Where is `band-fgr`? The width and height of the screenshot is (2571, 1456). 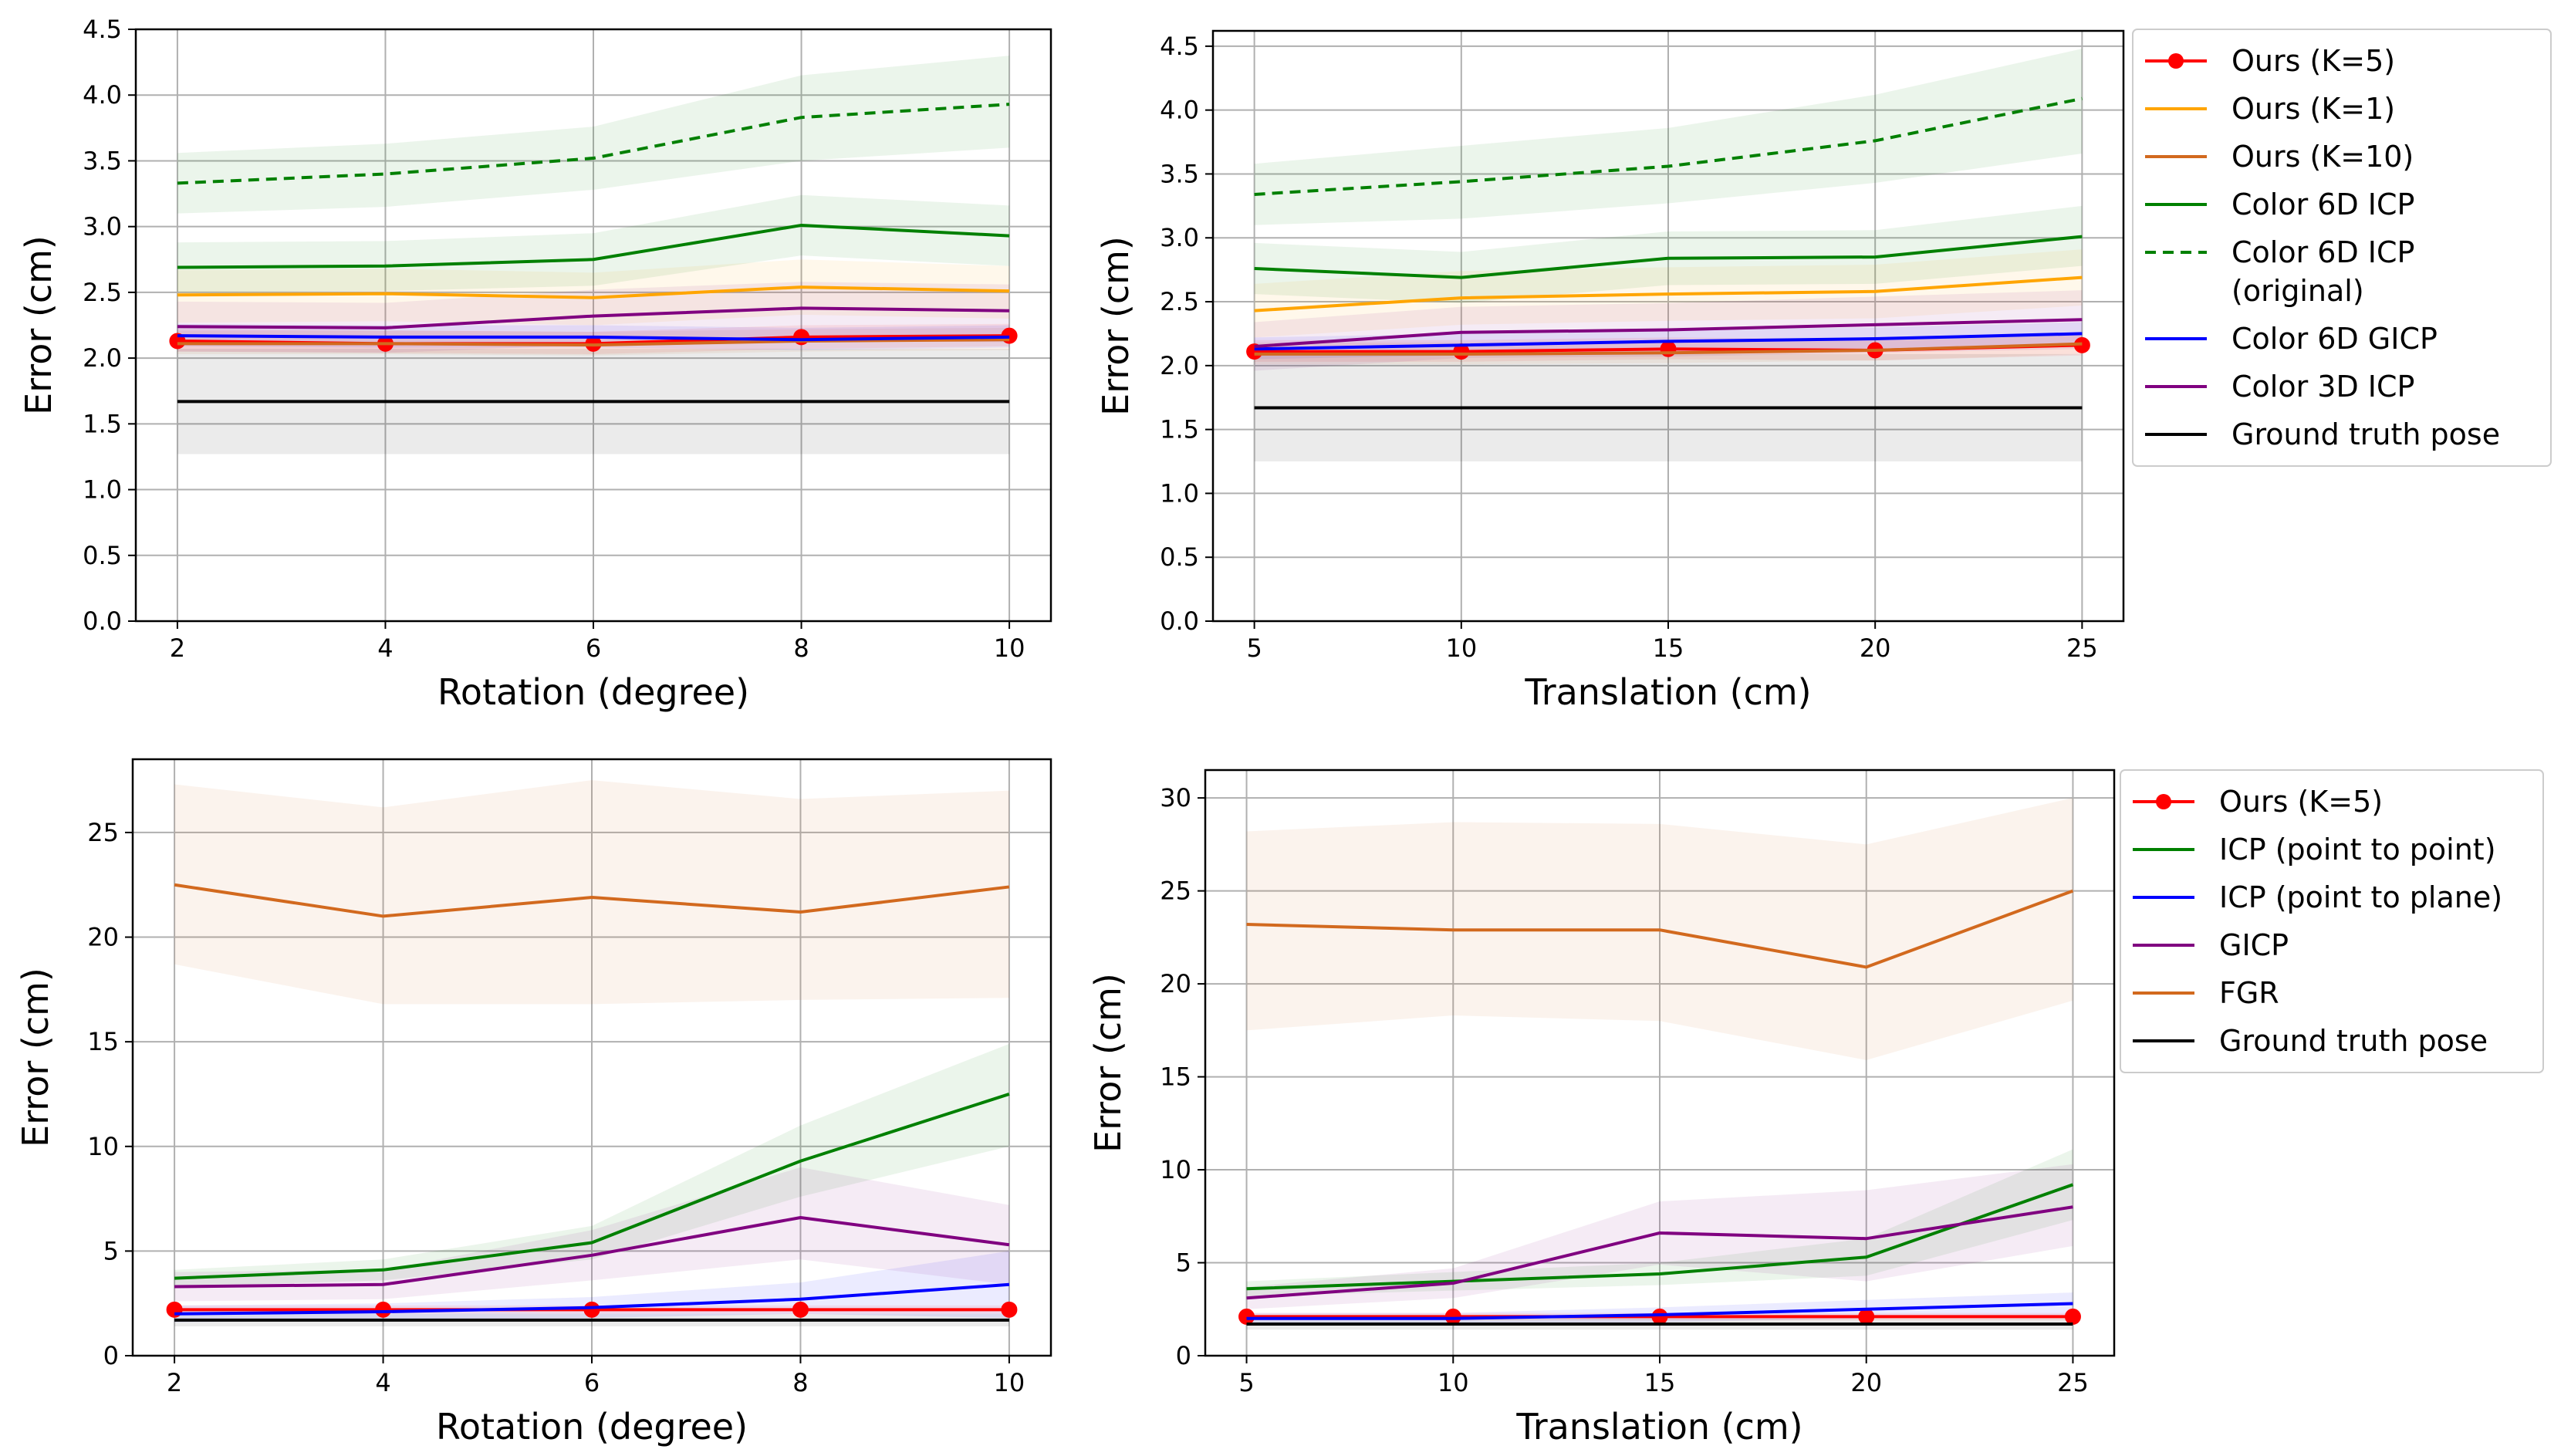 band-fgr is located at coordinates (591, 892).